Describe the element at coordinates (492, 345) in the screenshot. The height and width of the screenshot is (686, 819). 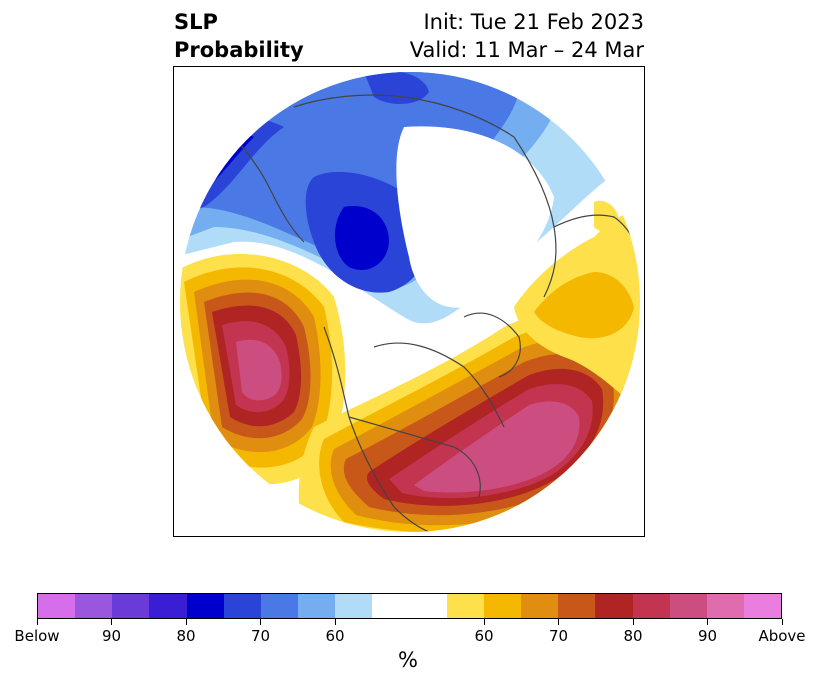
I see `greenland` at that location.